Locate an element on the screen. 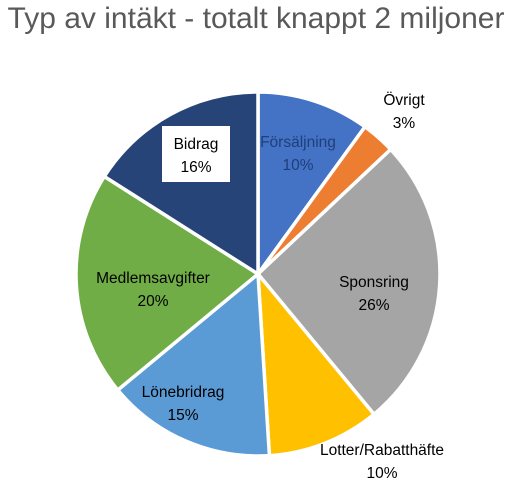  label-box-bidrag is located at coordinates (196, 154).